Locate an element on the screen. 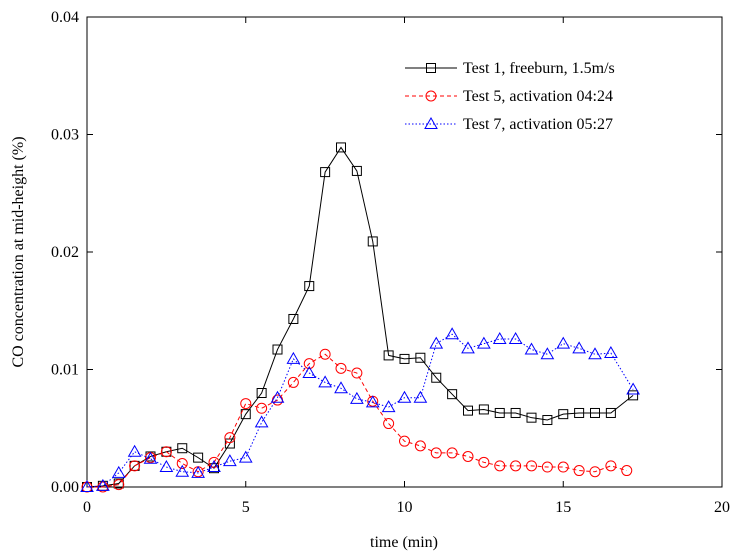  legend-label: Test 1, freeburn, 1.5m/s is located at coordinates (539, 68).